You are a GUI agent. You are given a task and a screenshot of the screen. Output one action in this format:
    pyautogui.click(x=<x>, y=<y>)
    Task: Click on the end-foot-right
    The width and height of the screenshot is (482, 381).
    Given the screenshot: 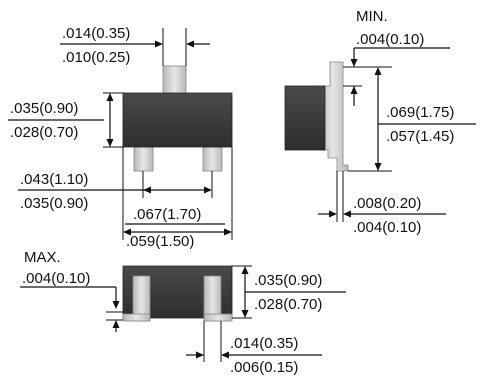 What is the action you would take?
    pyautogui.click(x=218, y=317)
    